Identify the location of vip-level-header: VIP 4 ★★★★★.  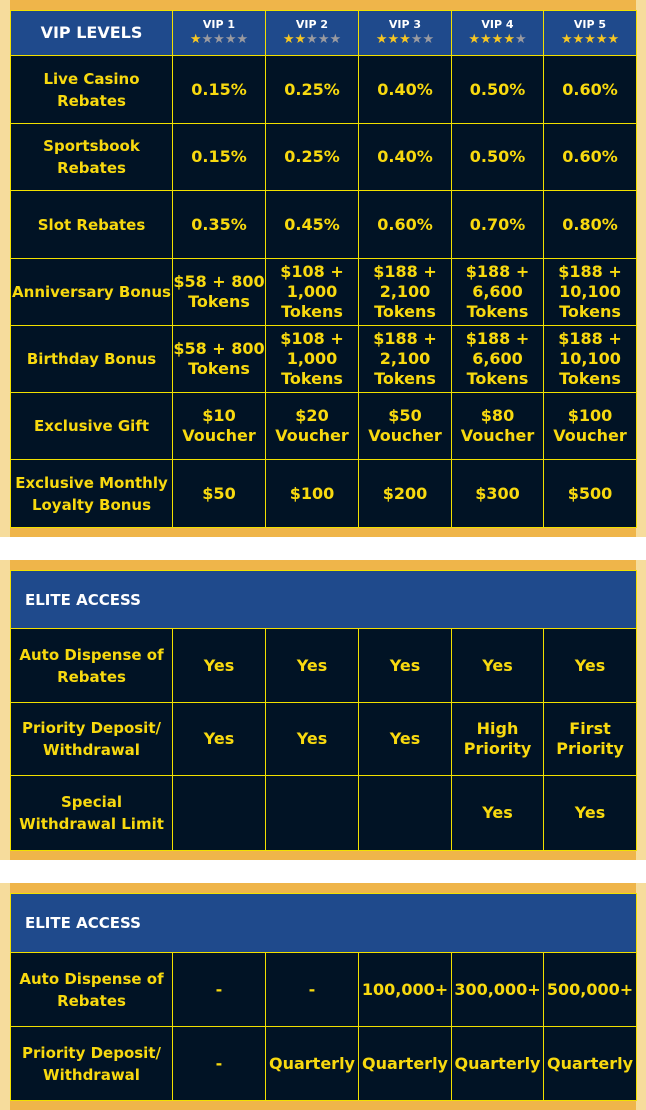
(497, 33).